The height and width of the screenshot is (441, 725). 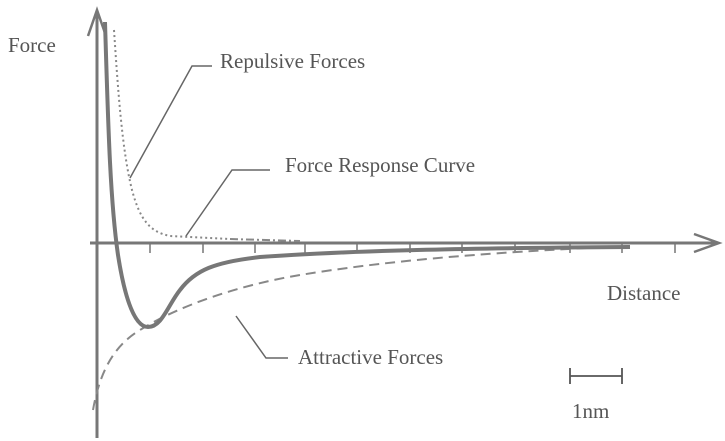 I want to click on x-axis-arrow, so click(x=708, y=243).